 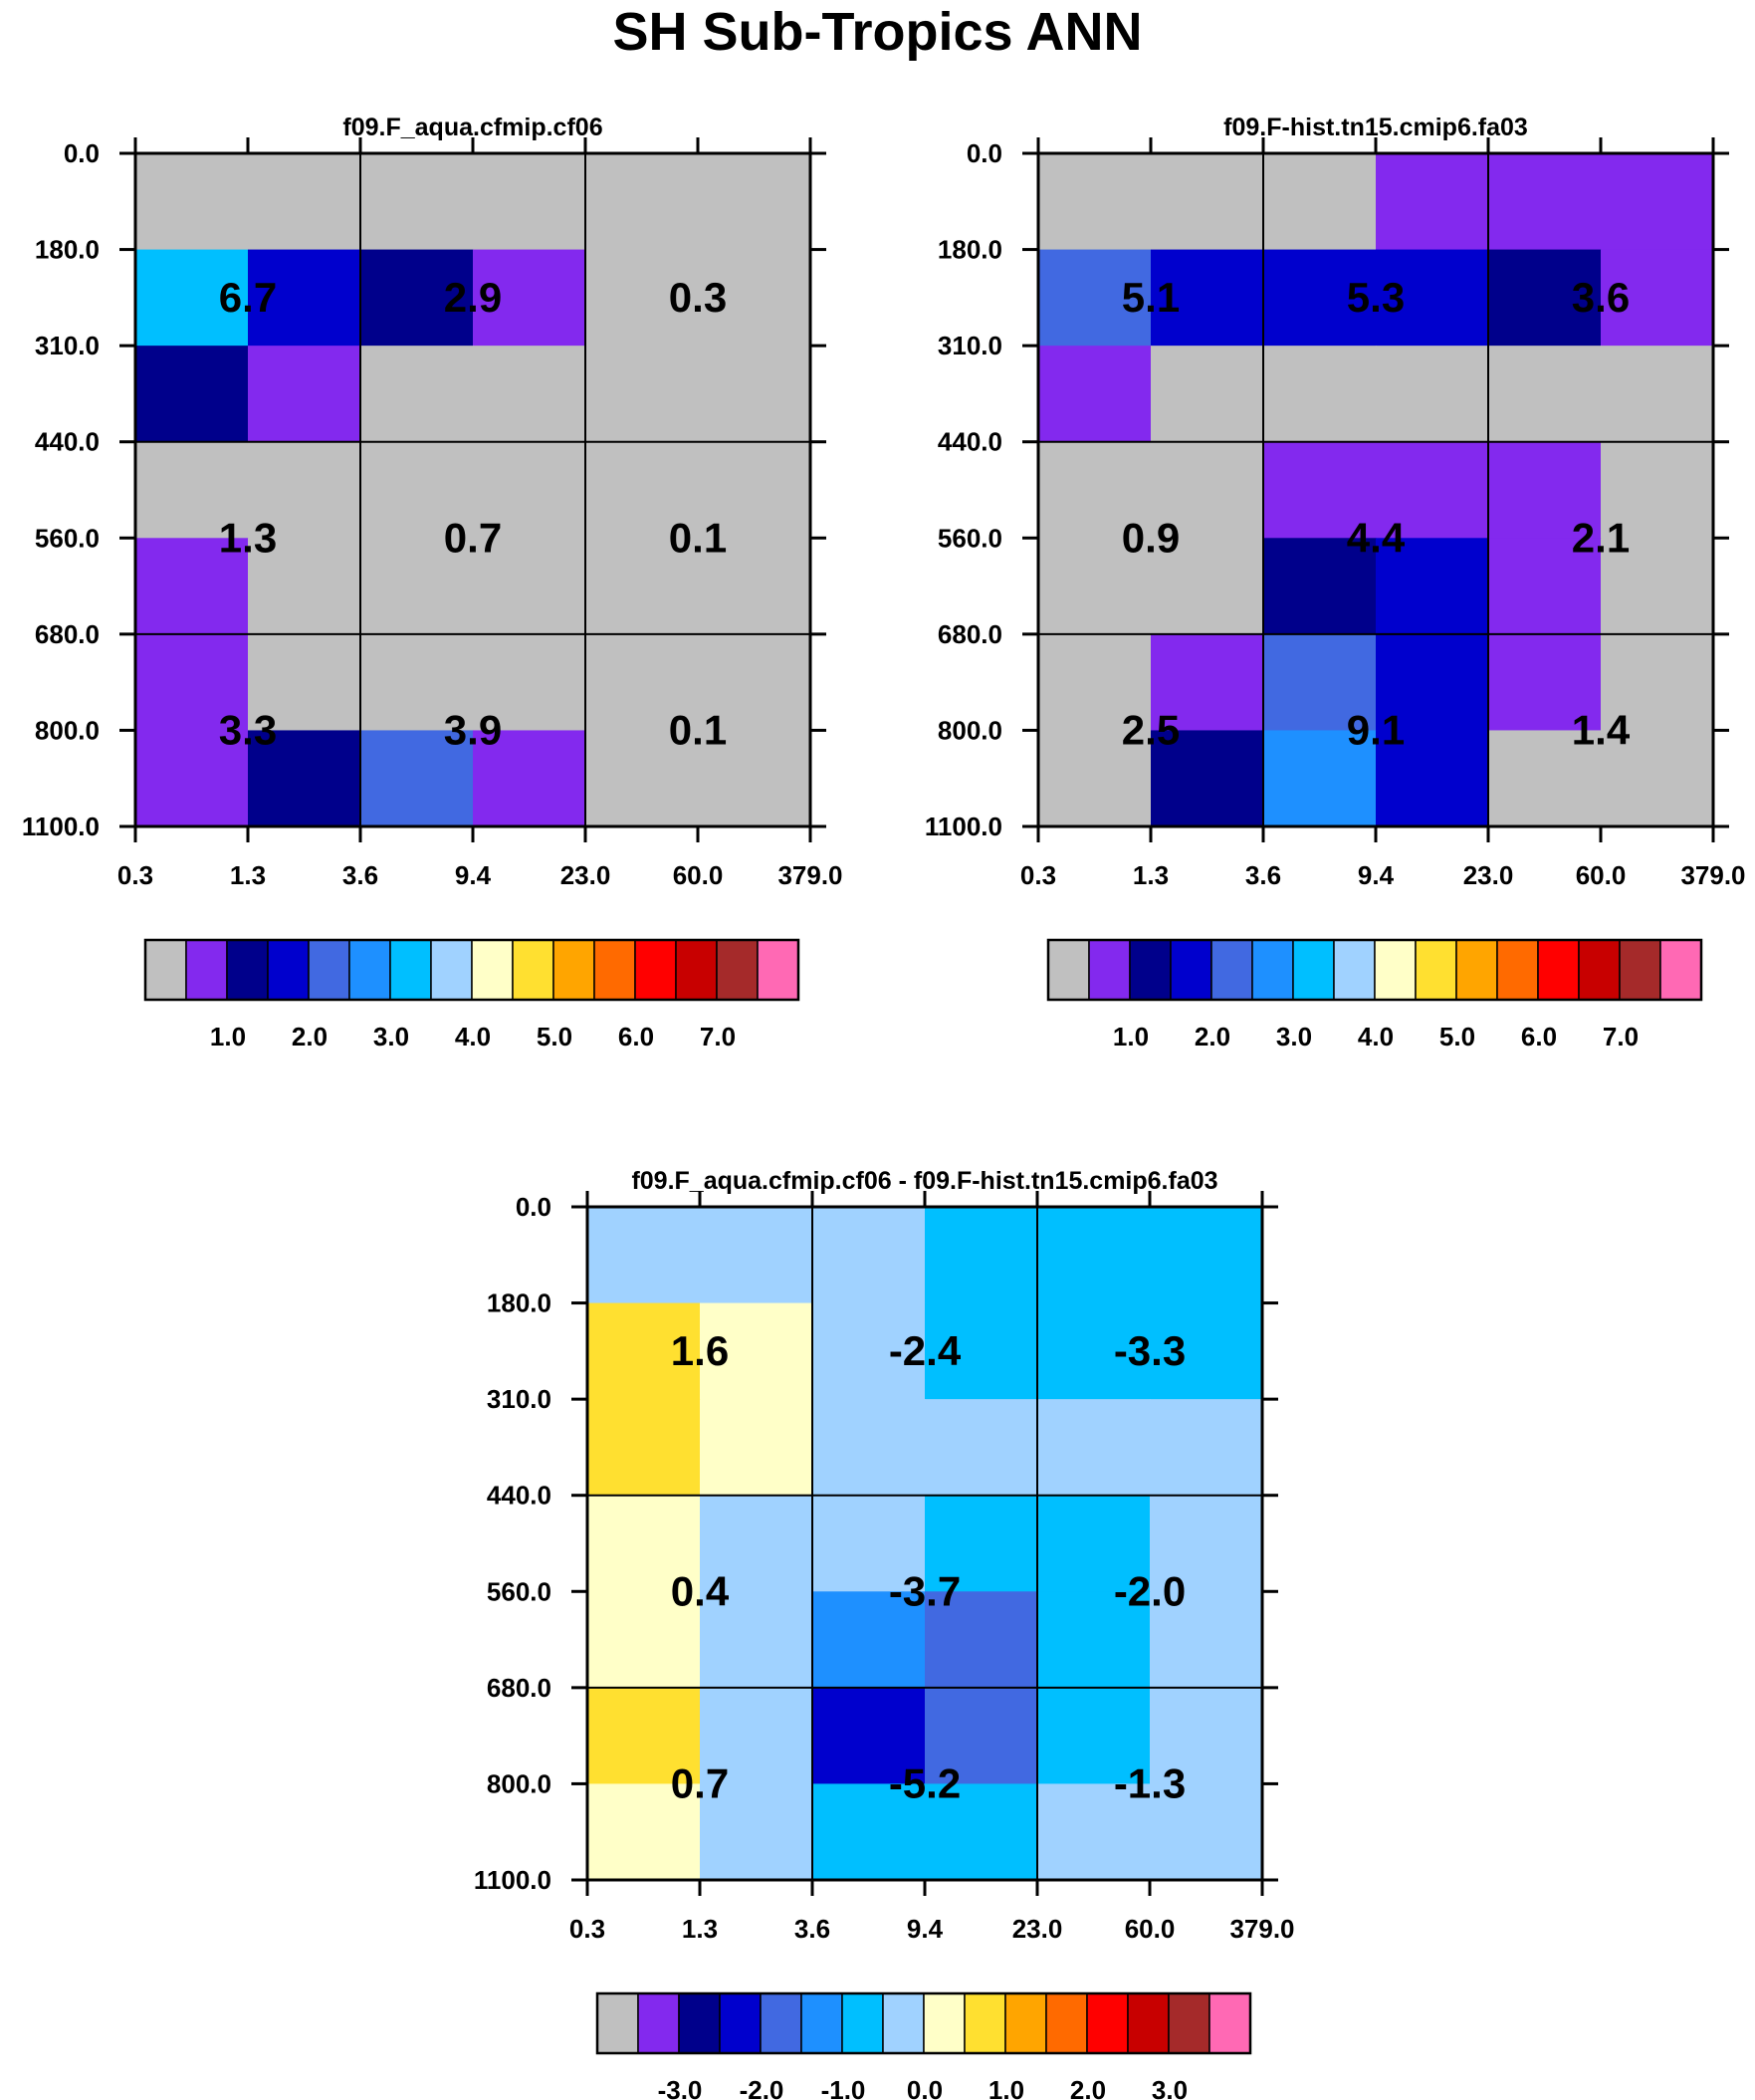 What do you see at coordinates (698, 297) in the screenshot?
I see `data-label: 0.3` at bounding box center [698, 297].